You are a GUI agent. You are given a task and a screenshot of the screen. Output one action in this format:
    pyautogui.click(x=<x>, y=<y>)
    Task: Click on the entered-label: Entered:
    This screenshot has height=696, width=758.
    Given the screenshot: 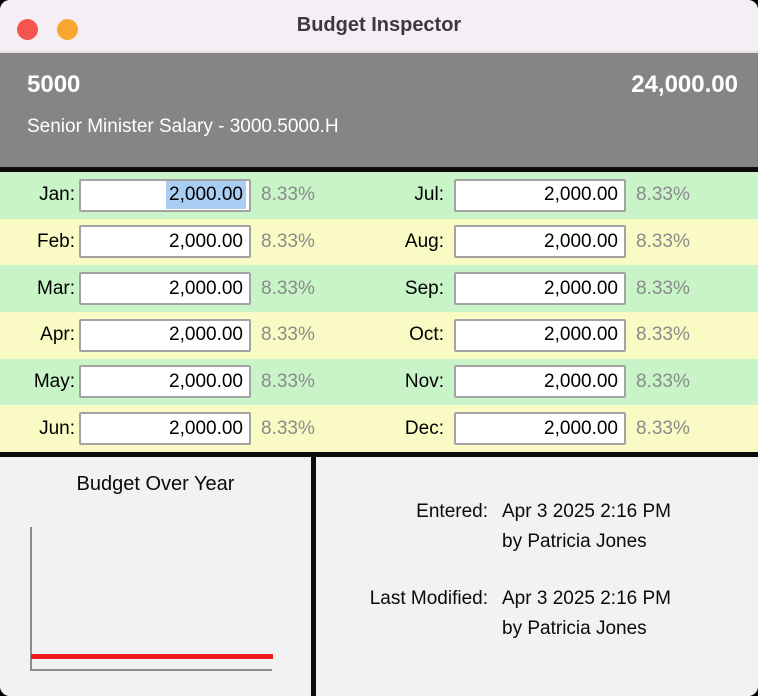 What is the action you would take?
    pyautogui.click(x=452, y=511)
    